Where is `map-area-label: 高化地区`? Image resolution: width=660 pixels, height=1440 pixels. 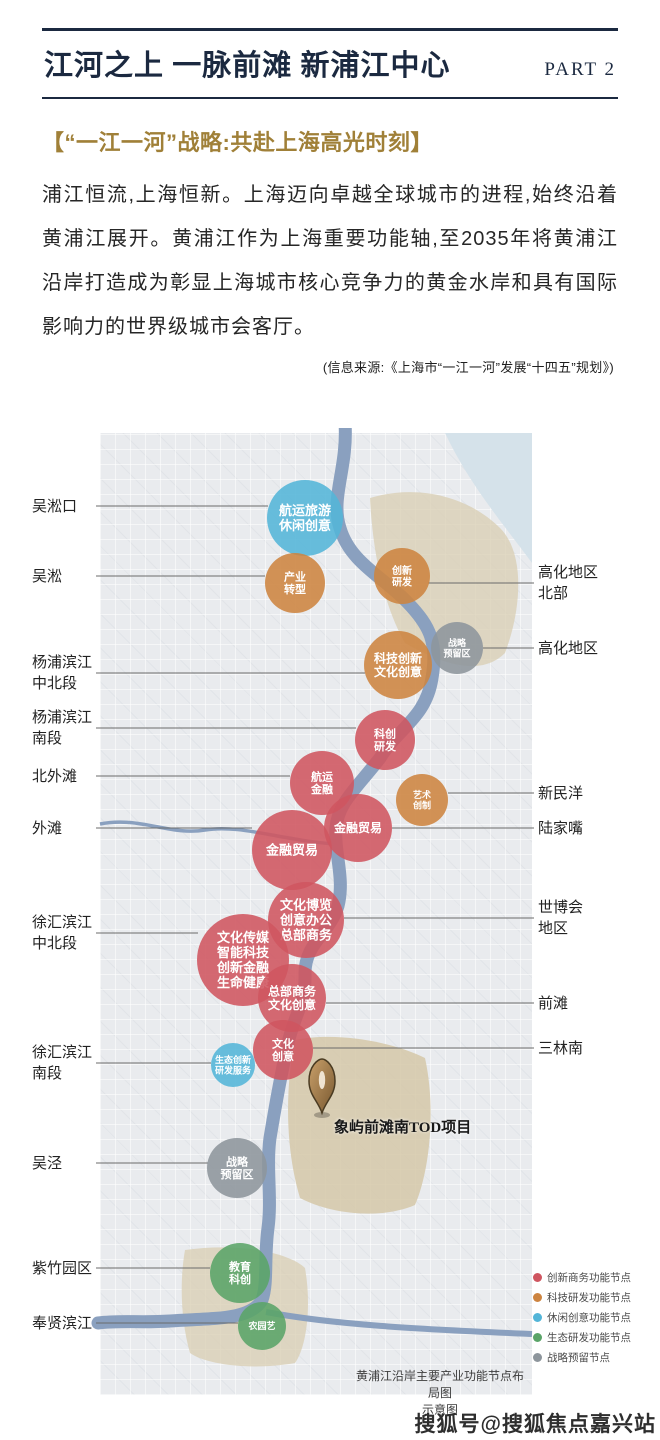
map-area-label: 高化地区 is located at coordinates (568, 648).